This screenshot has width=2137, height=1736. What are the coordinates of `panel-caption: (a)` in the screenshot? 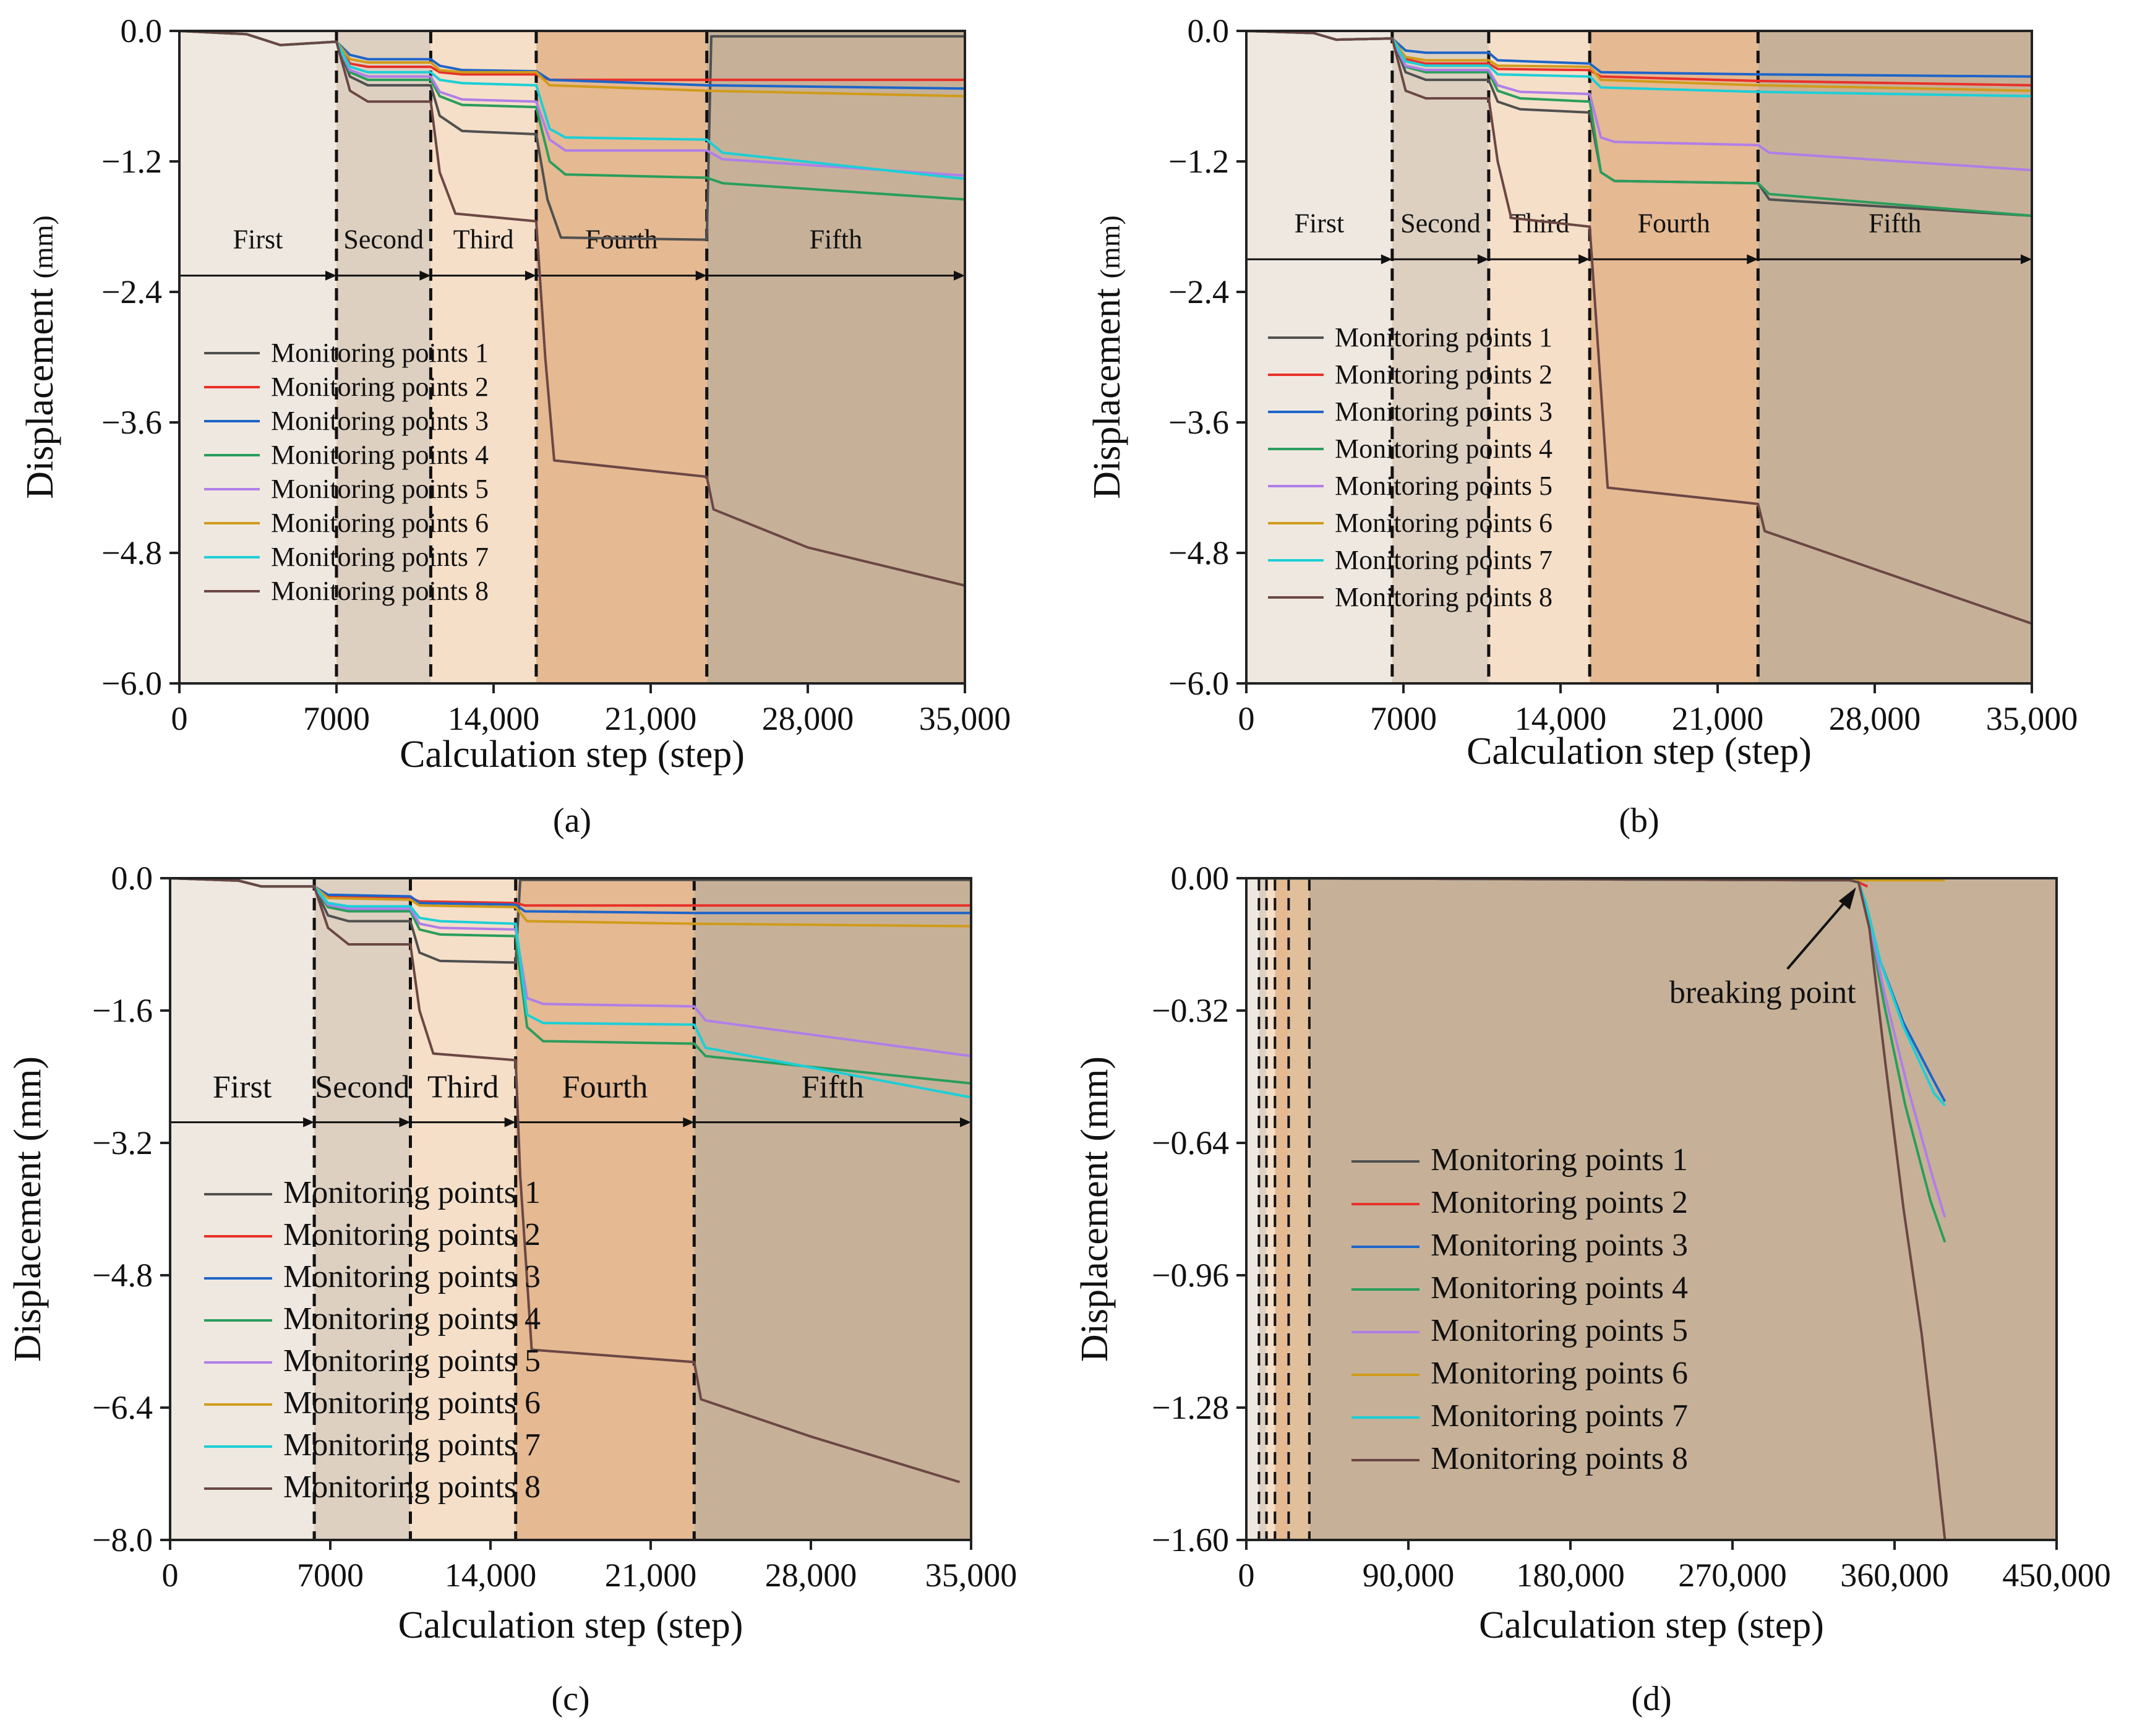 It's located at (572, 821).